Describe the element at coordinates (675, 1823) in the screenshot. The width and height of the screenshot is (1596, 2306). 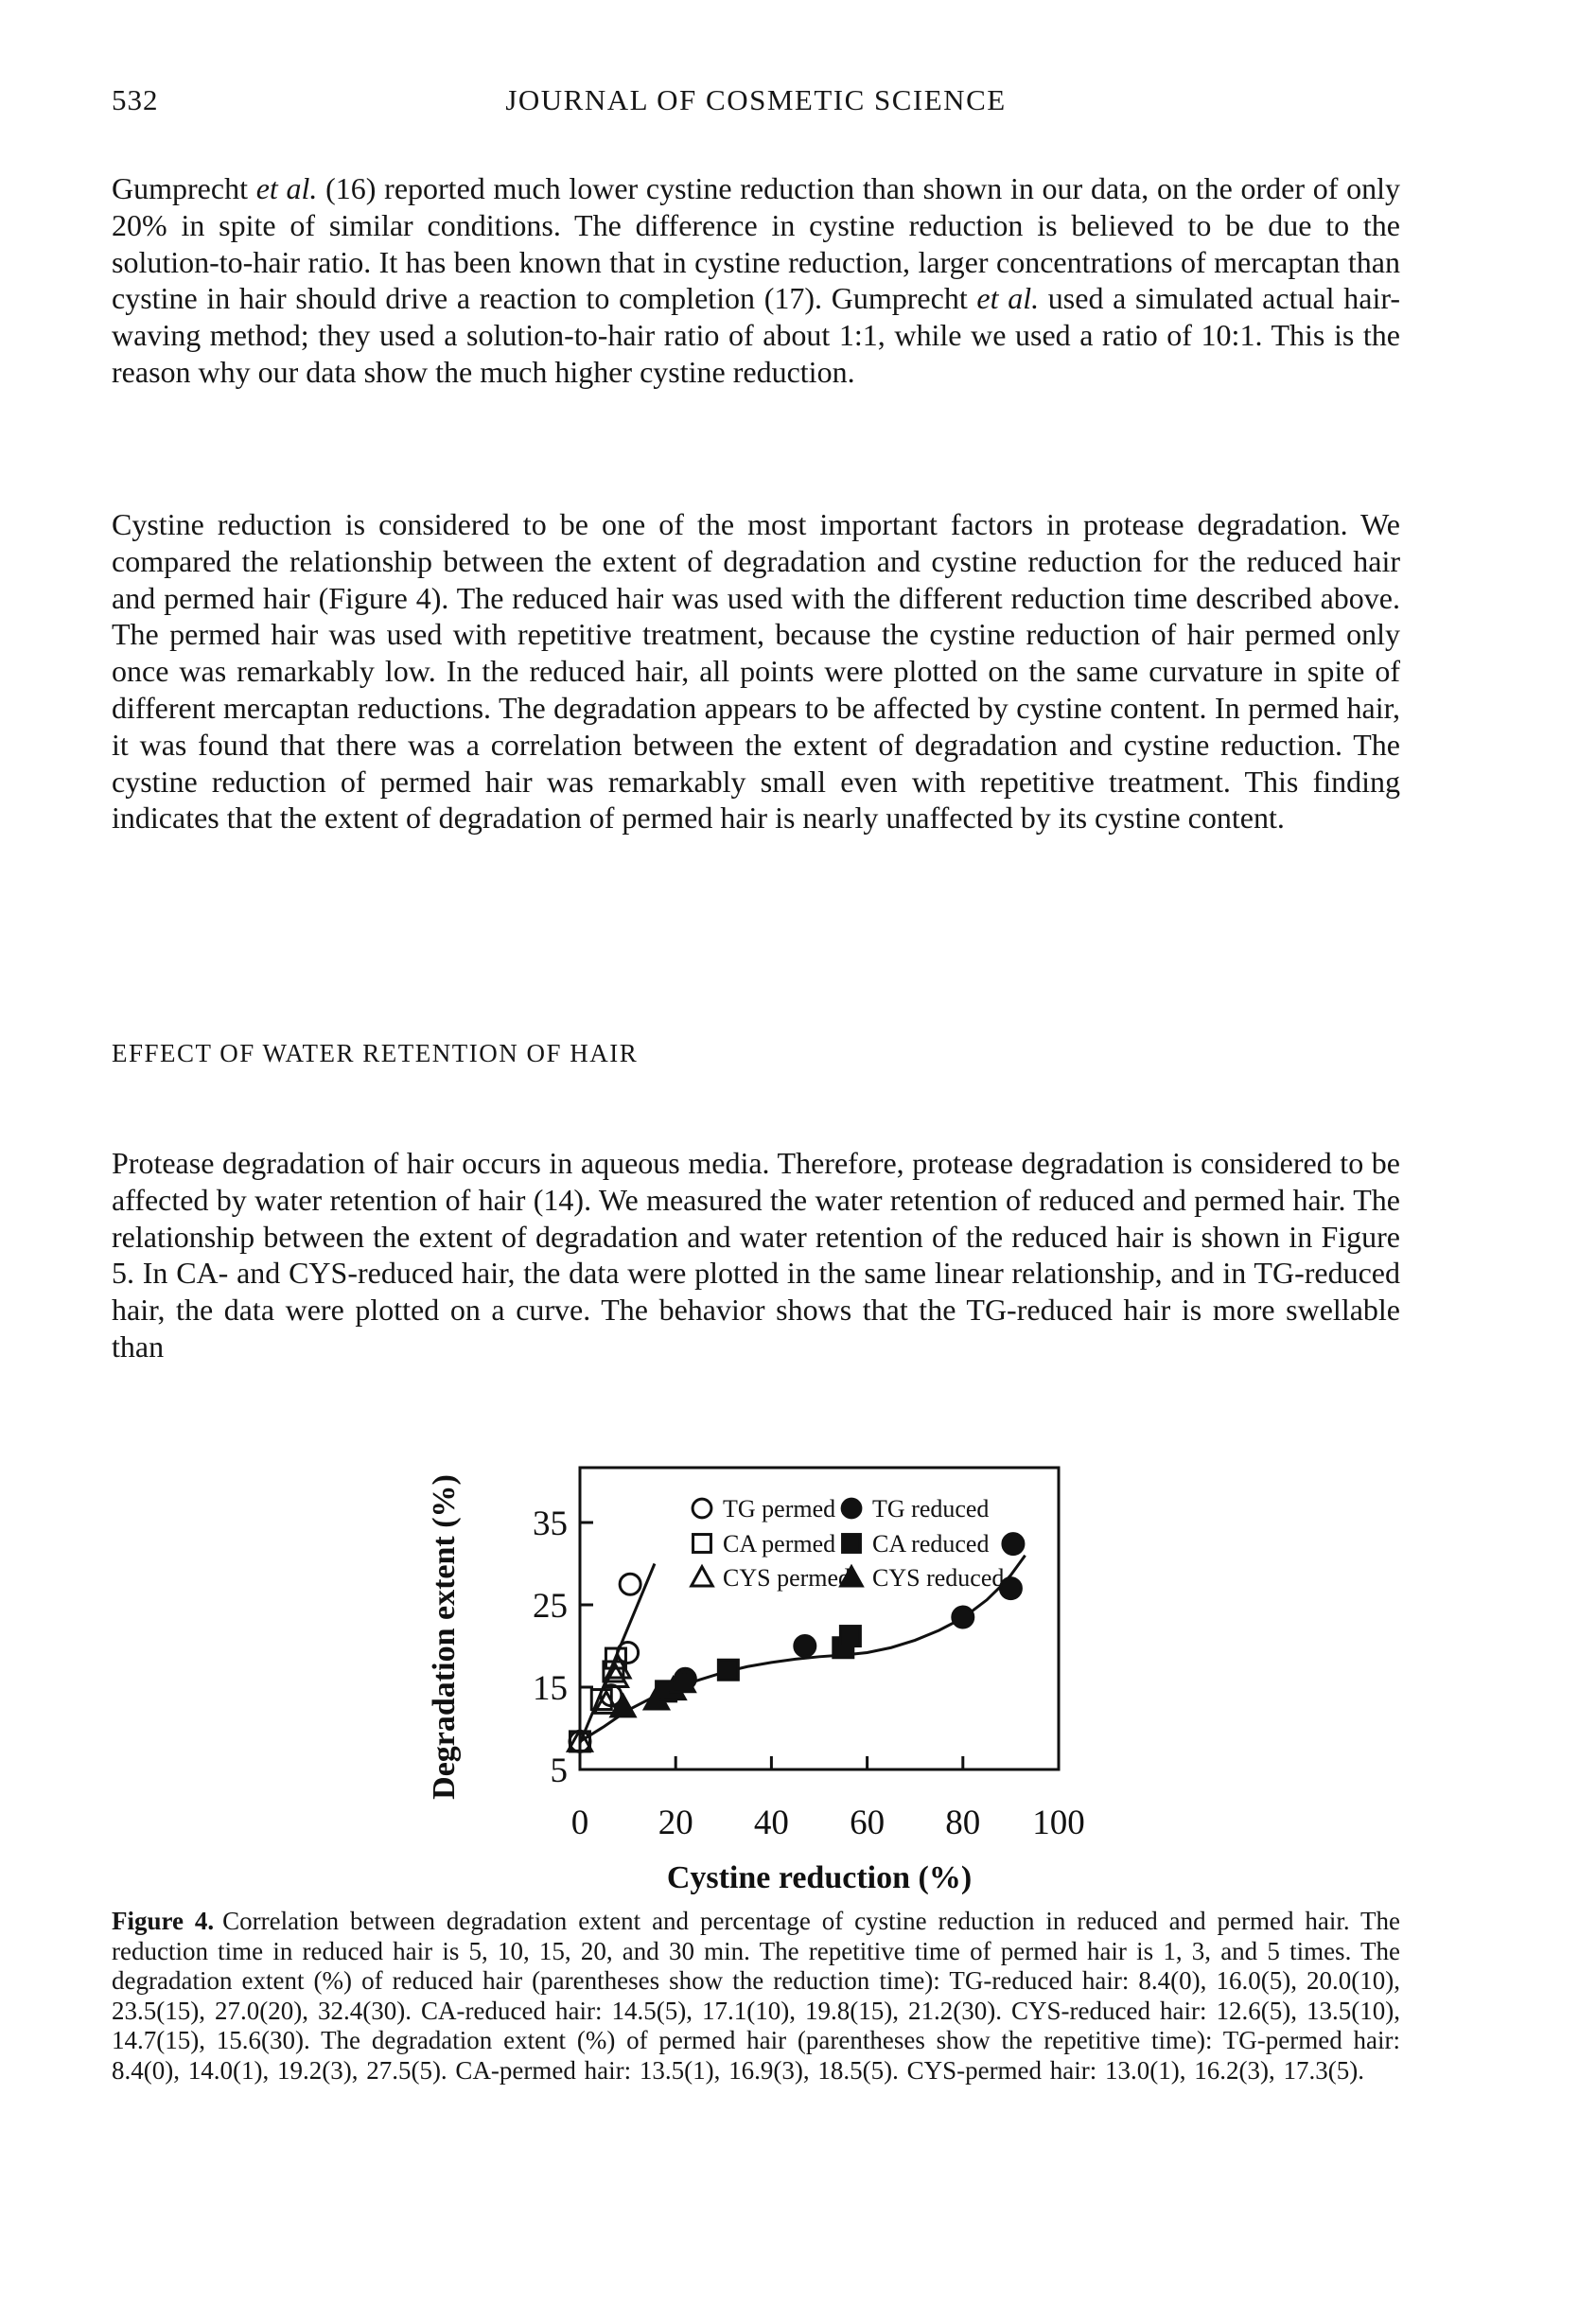
I see `x-tick-label: 20` at that location.